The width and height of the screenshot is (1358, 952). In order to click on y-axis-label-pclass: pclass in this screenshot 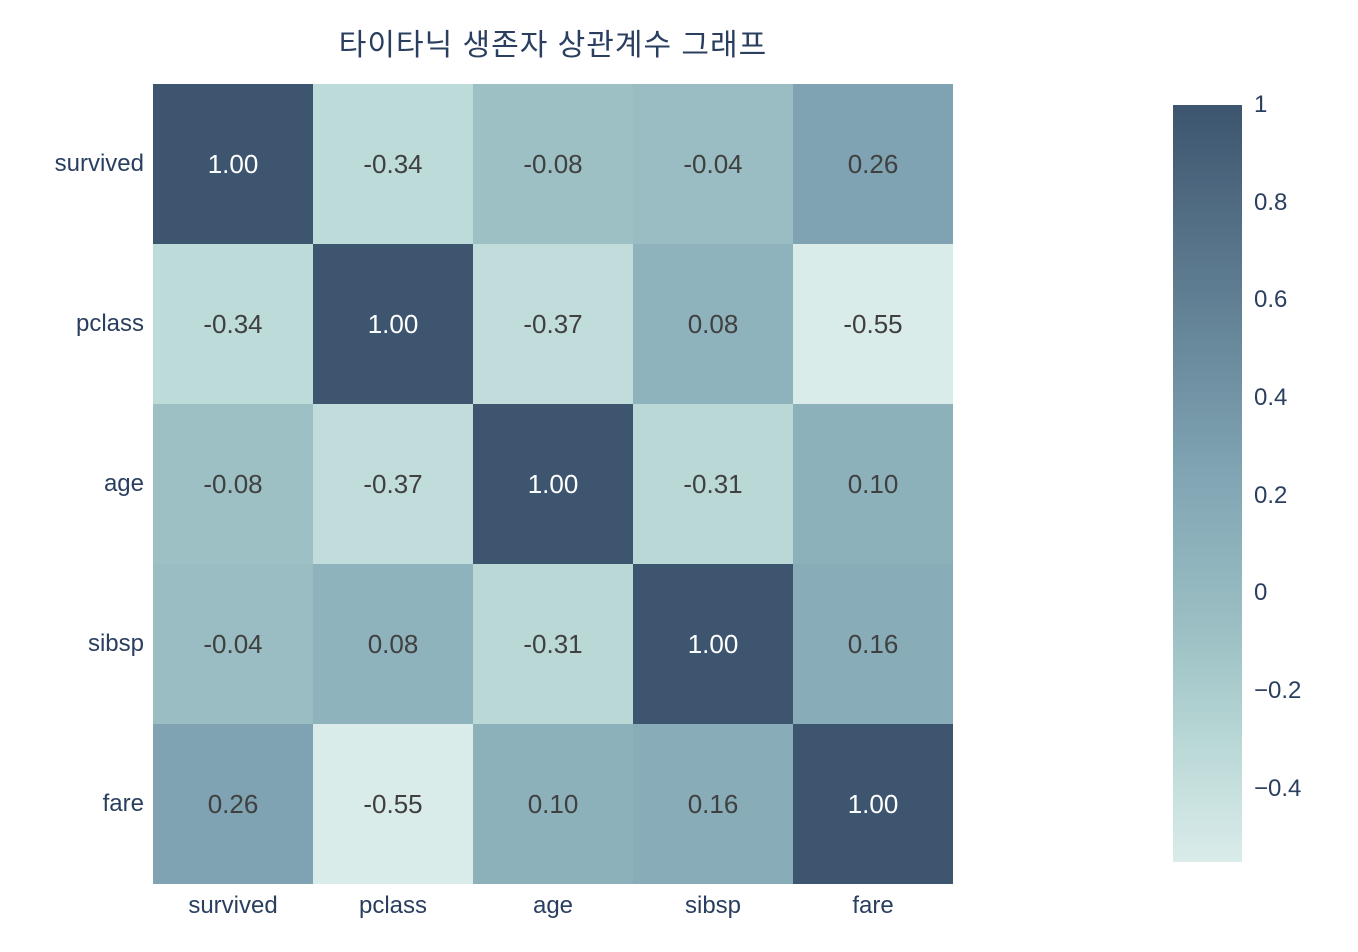, I will do `click(109, 323)`.